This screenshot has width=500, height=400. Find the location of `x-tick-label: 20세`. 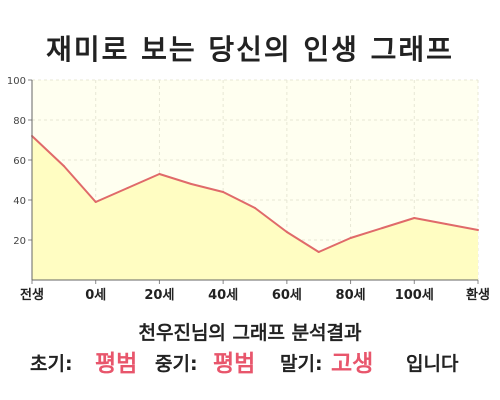

x-tick-label: 20세 is located at coordinates (159, 295).